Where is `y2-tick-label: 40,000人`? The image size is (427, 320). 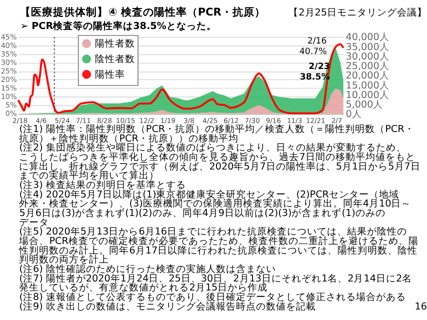 y2-tick-label: 40,000人 is located at coordinates (368, 38).